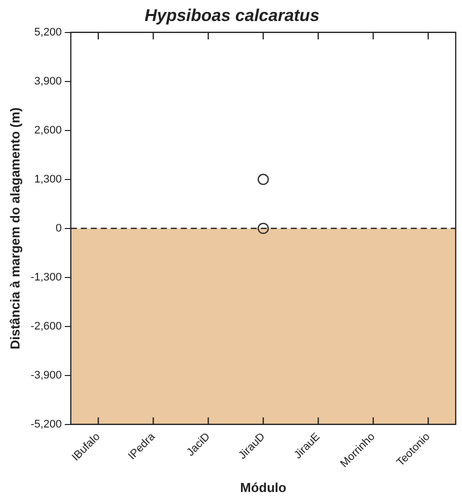  Describe the element at coordinates (48, 81) in the screenshot. I see `y-tick-label: 3,900` at that location.